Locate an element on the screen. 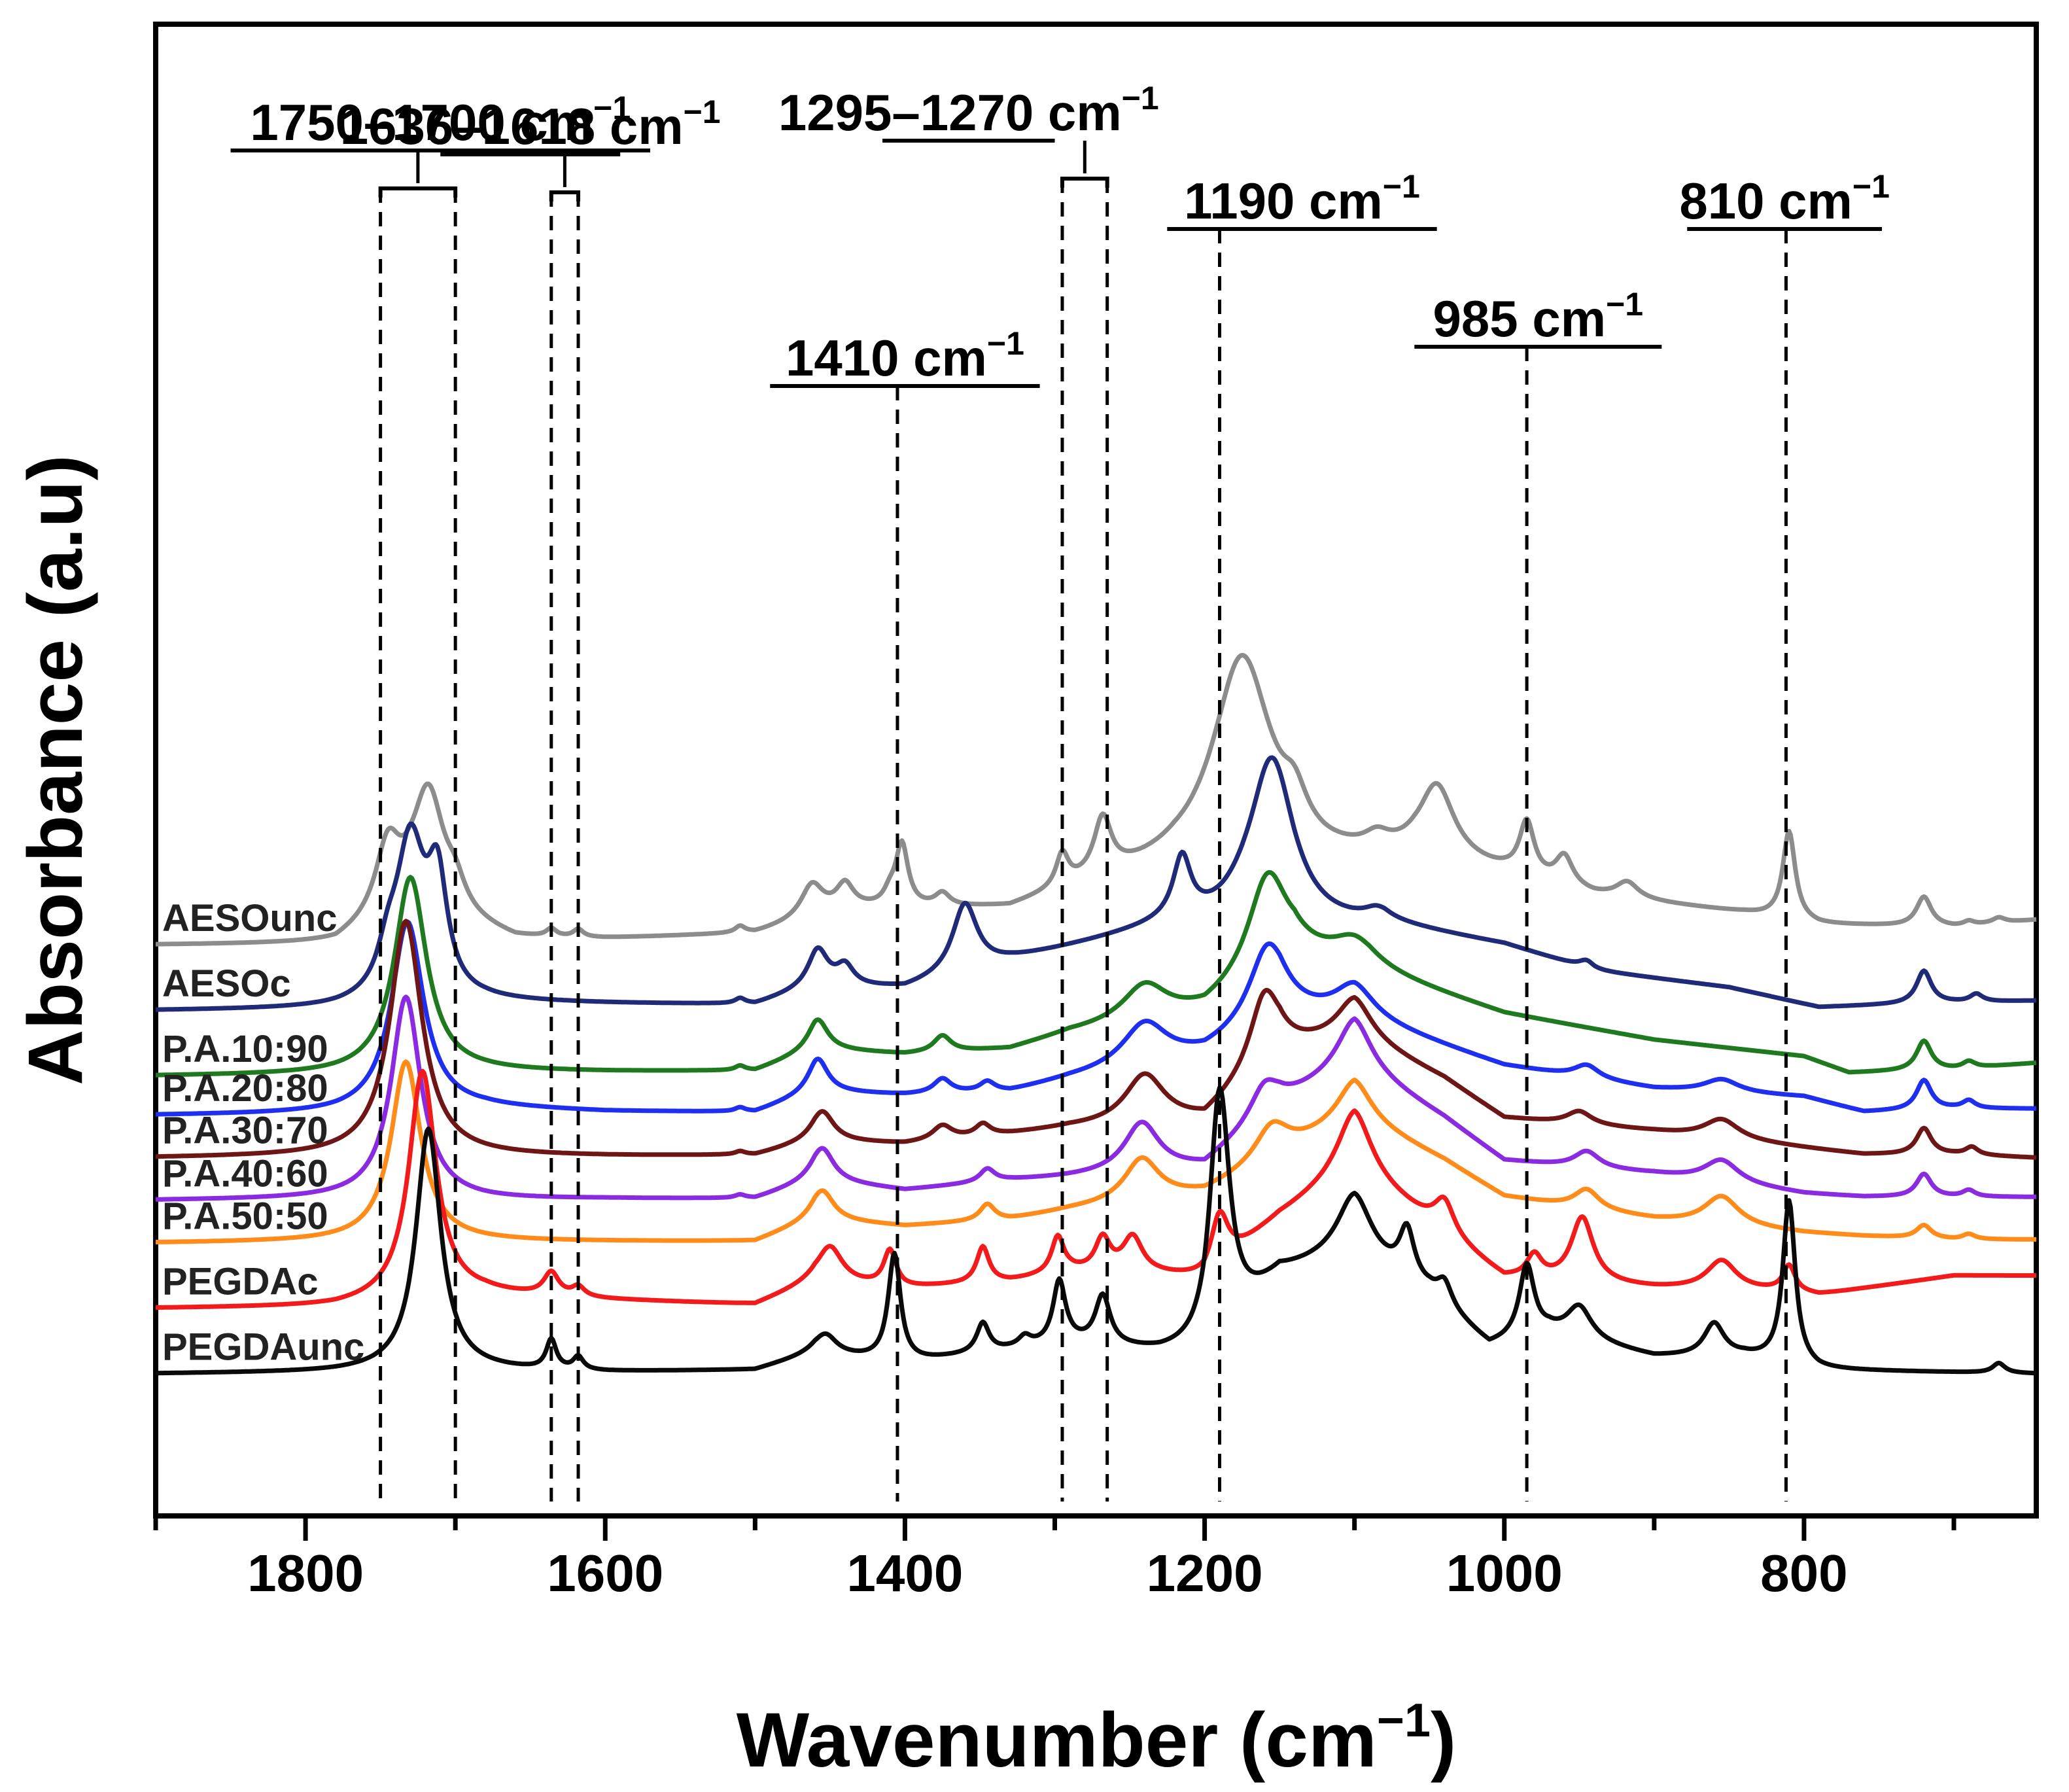 This screenshot has height=1792, width=2069. y-axis-label: Absorbance (a.u) is located at coordinates (55, 770).